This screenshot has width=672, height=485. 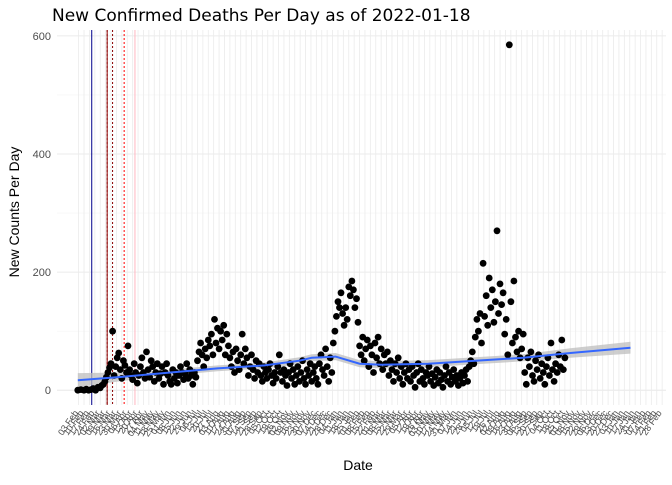 What do you see at coordinates (14, 212) in the screenshot?
I see `y-axis-label: New Counts Per Day` at bounding box center [14, 212].